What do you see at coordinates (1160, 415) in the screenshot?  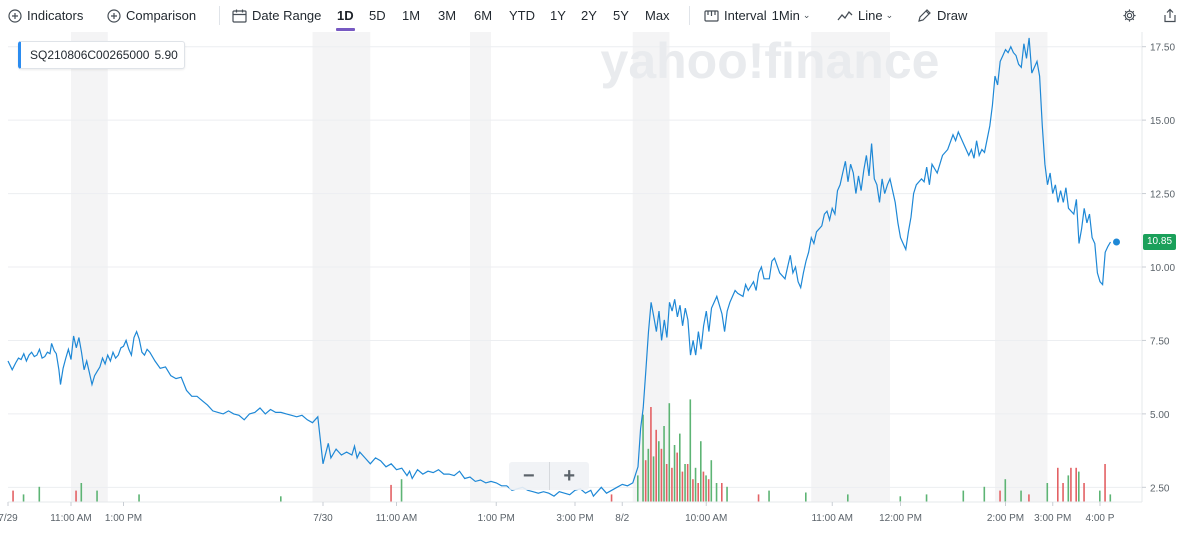 I see `y-tick-label: 5.00` at bounding box center [1160, 415].